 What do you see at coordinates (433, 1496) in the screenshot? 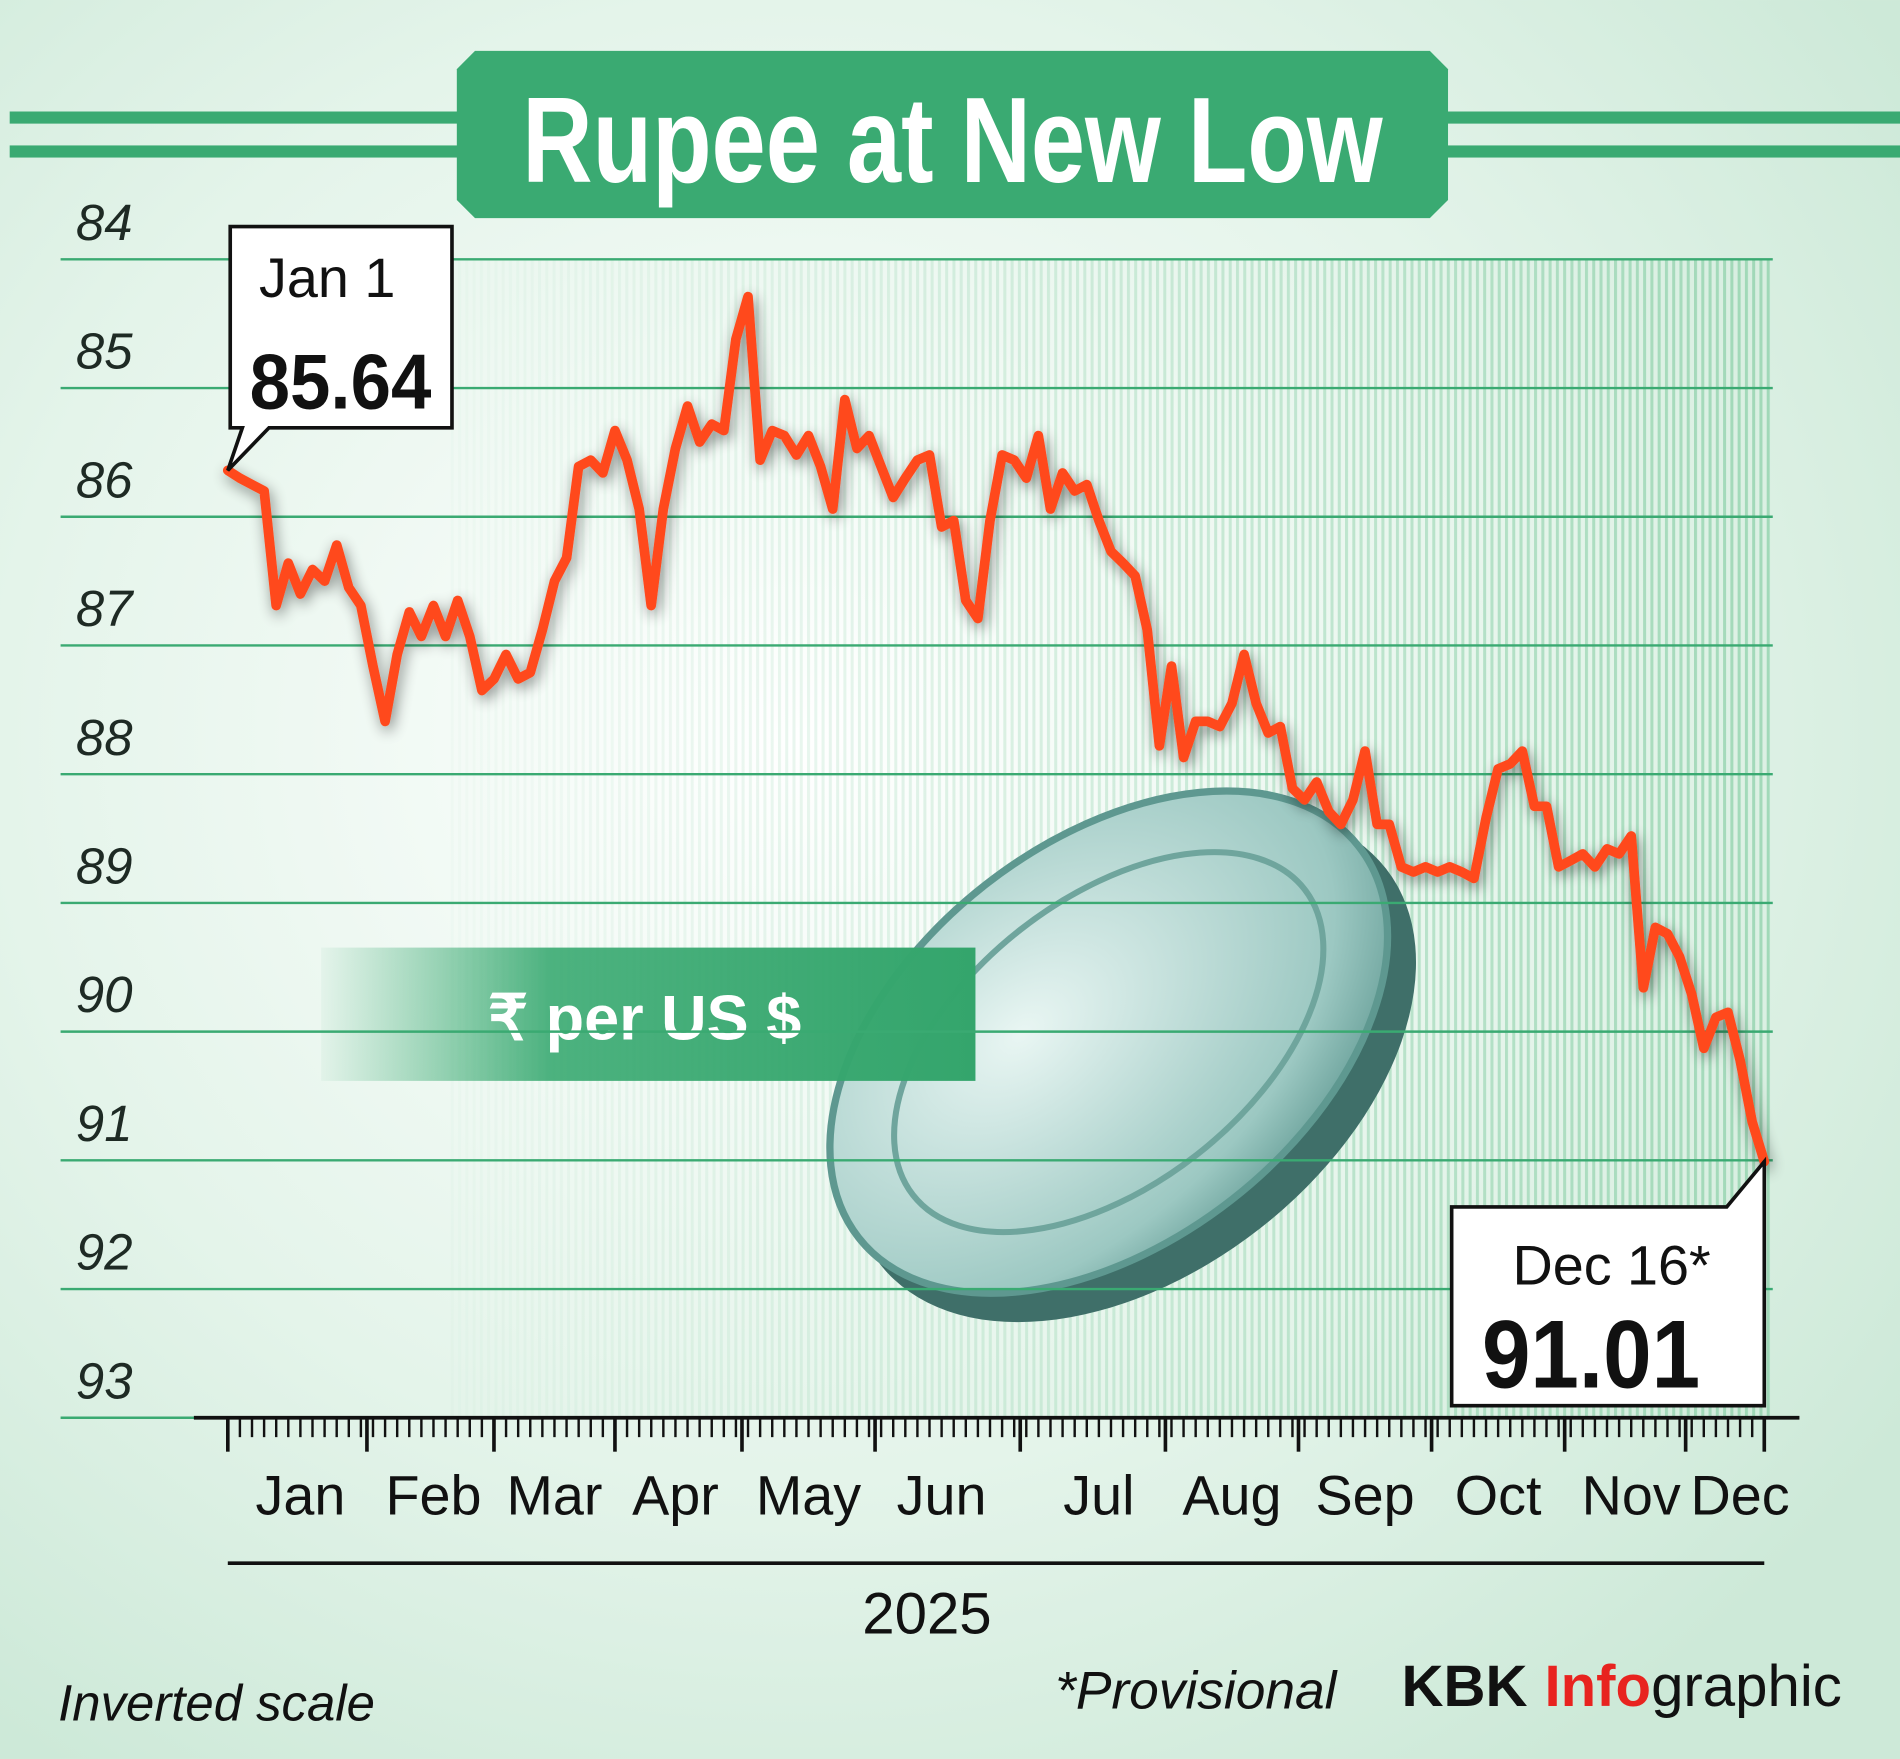
I see `x-tick-label: Feb` at bounding box center [433, 1496].